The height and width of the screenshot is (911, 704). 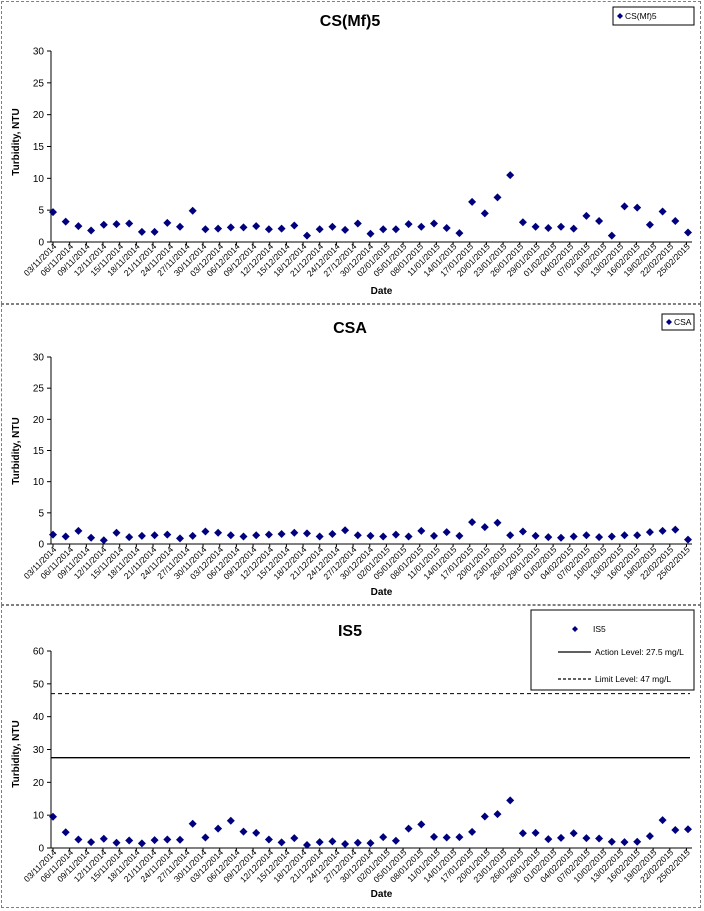 I want to click on y-tick-label: 20, so click(x=39, y=420).